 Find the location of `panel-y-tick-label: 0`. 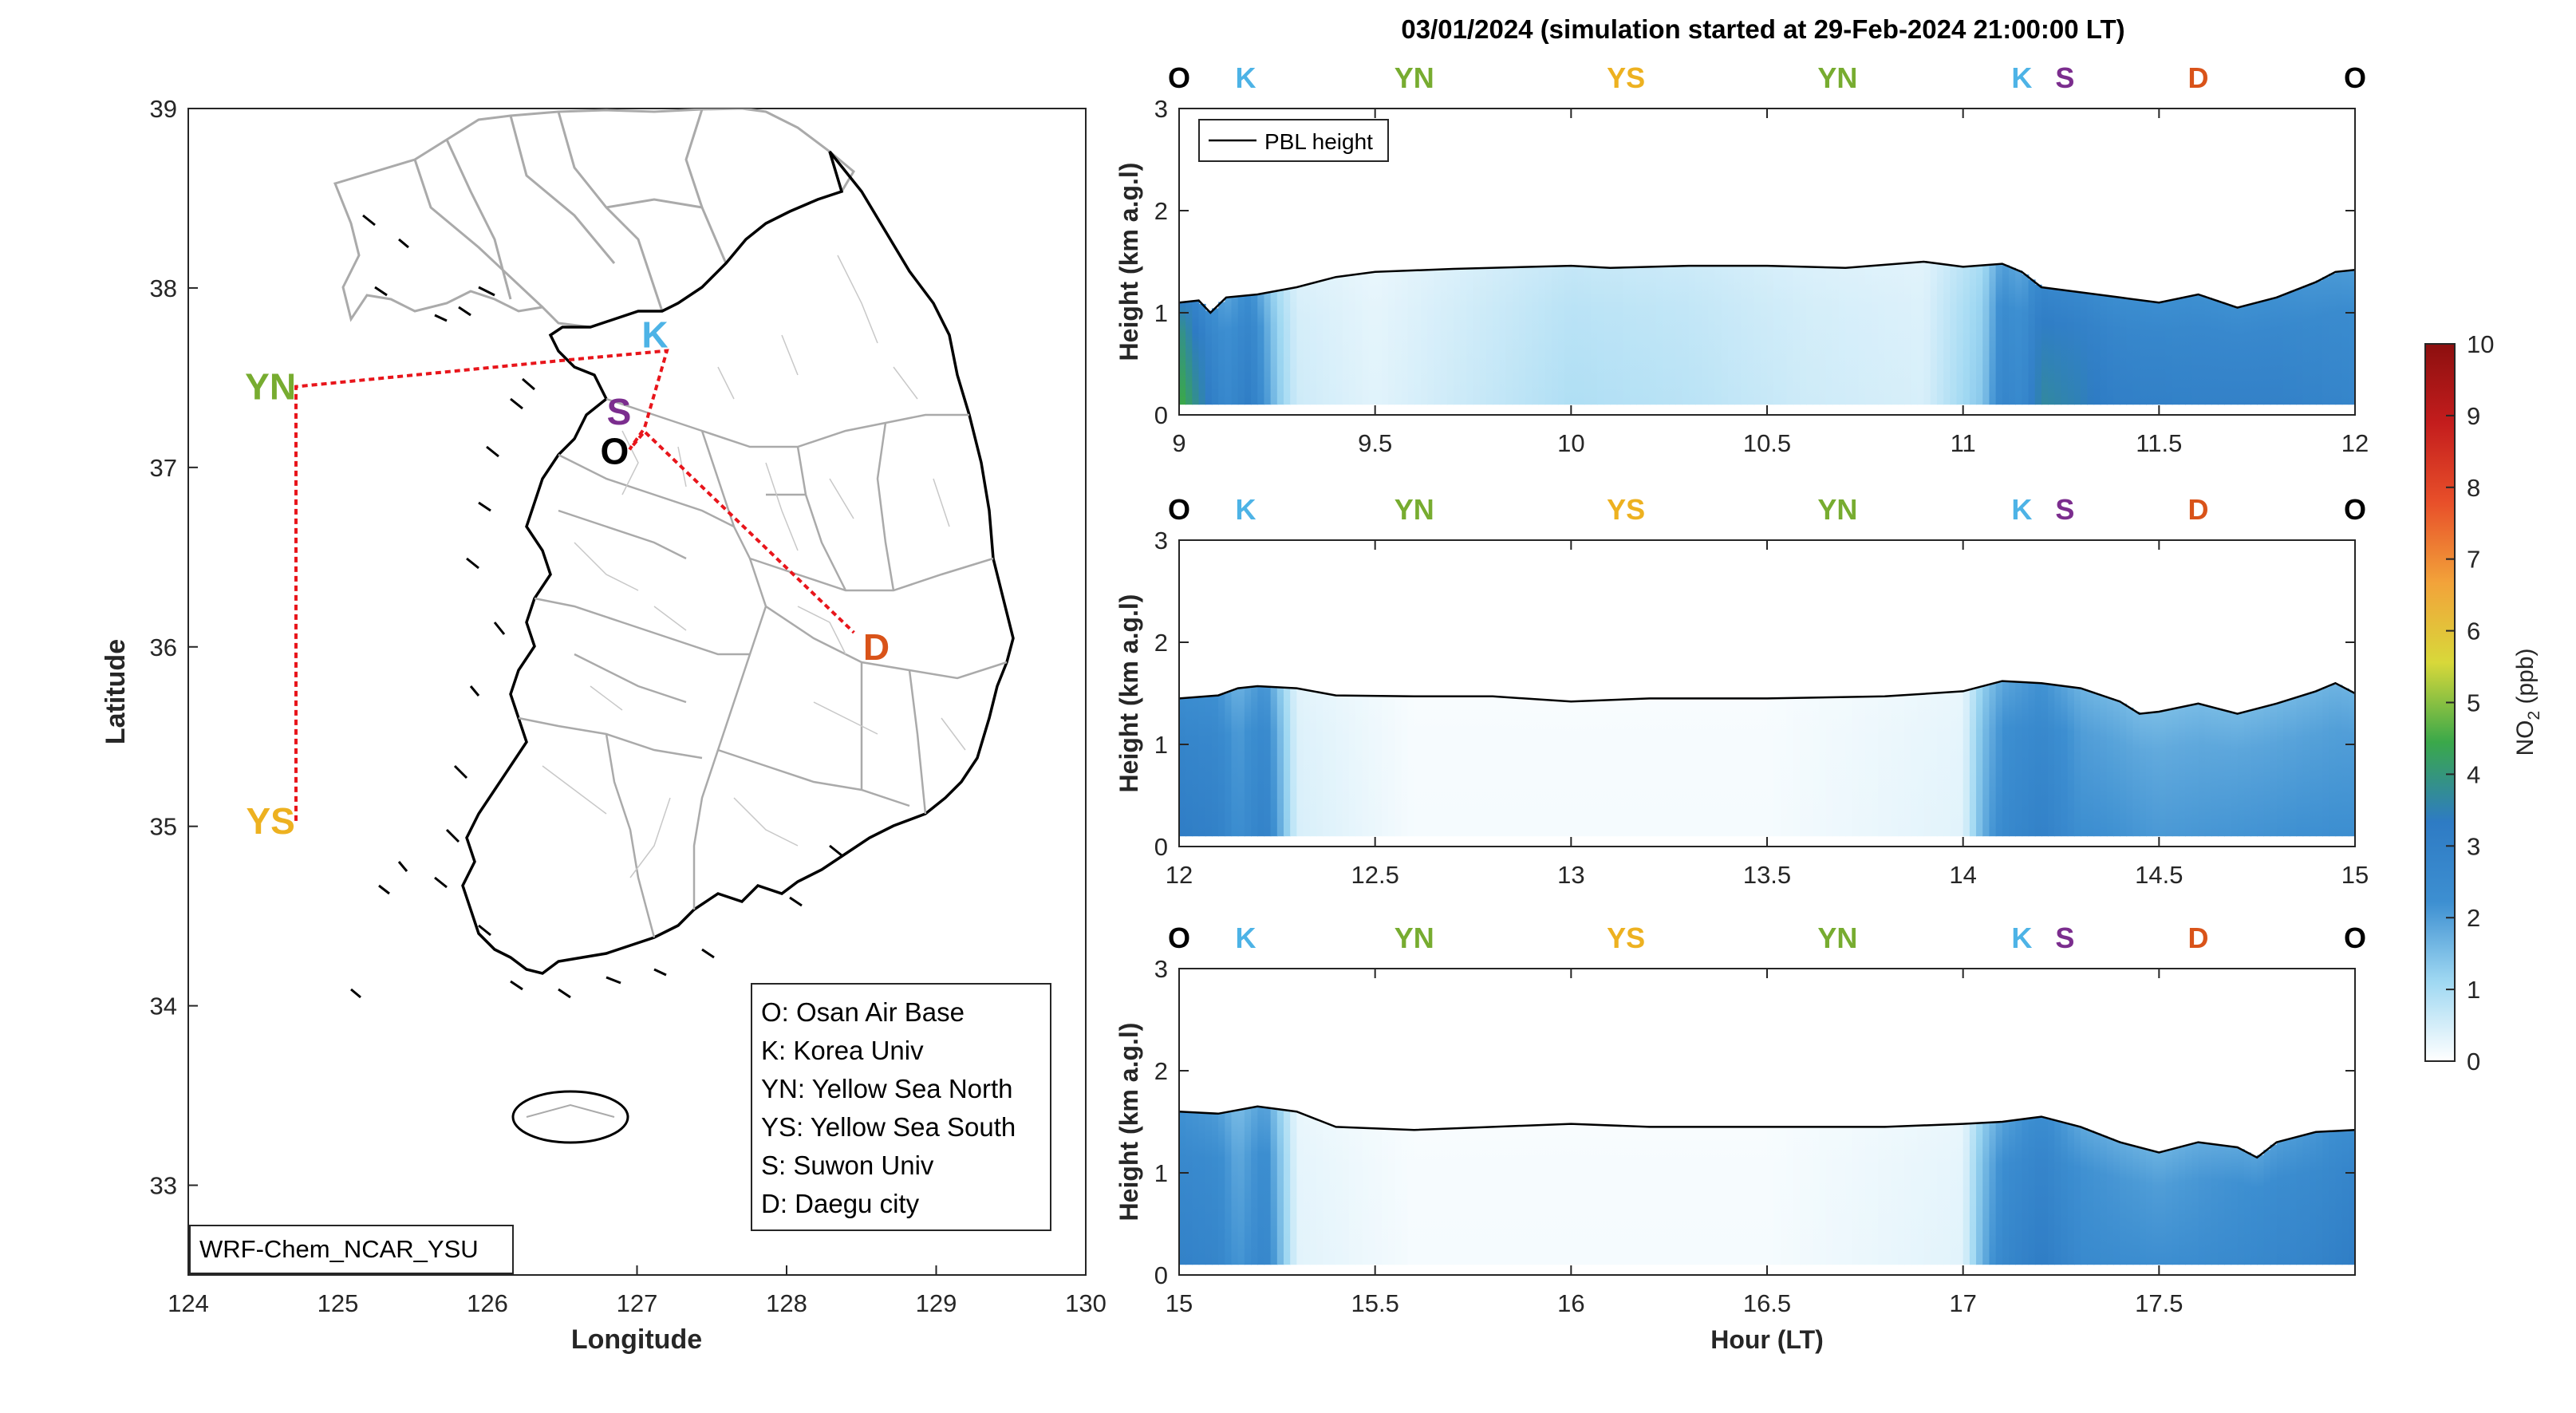

panel-y-tick-label: 0 is located at coordinates (1161, 415).